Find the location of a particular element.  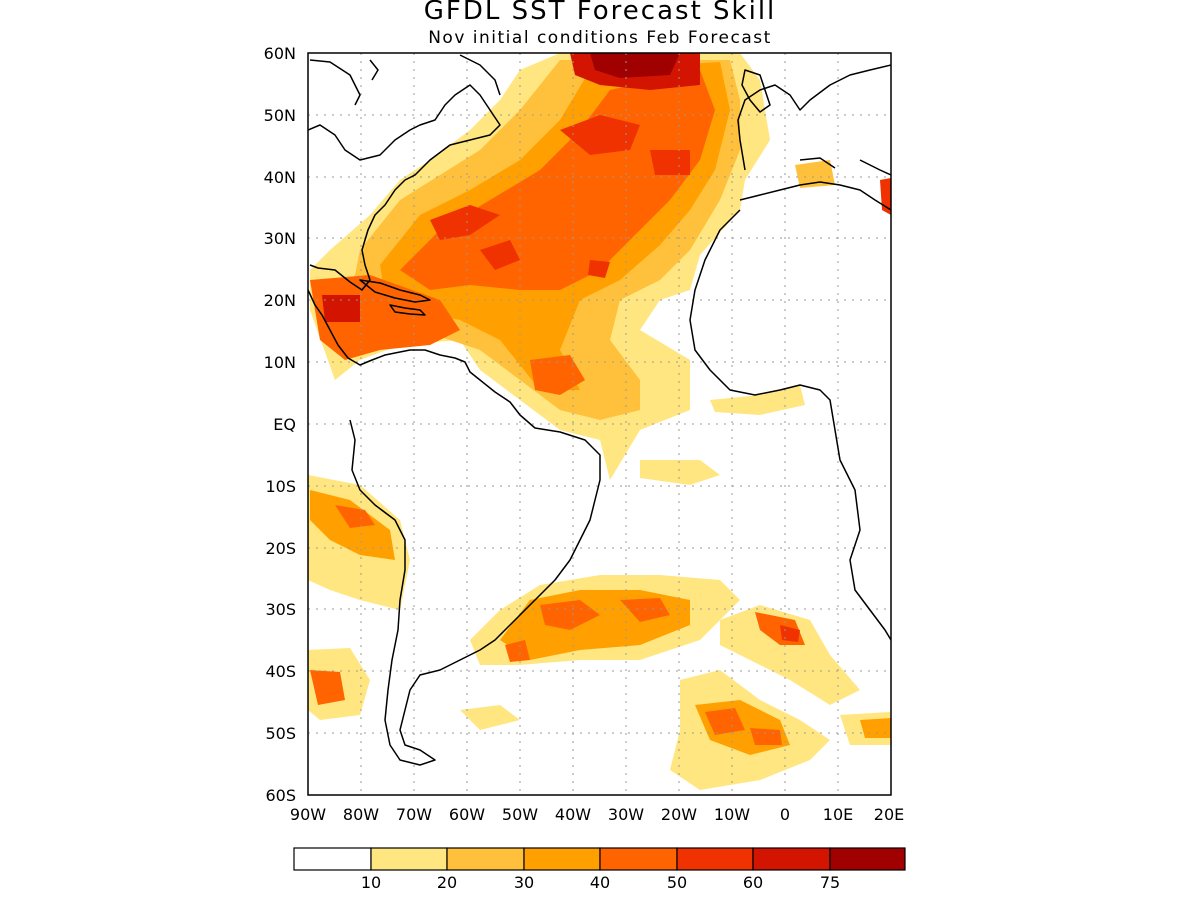

lon-label: 70W is located at coordinates (414, 814).